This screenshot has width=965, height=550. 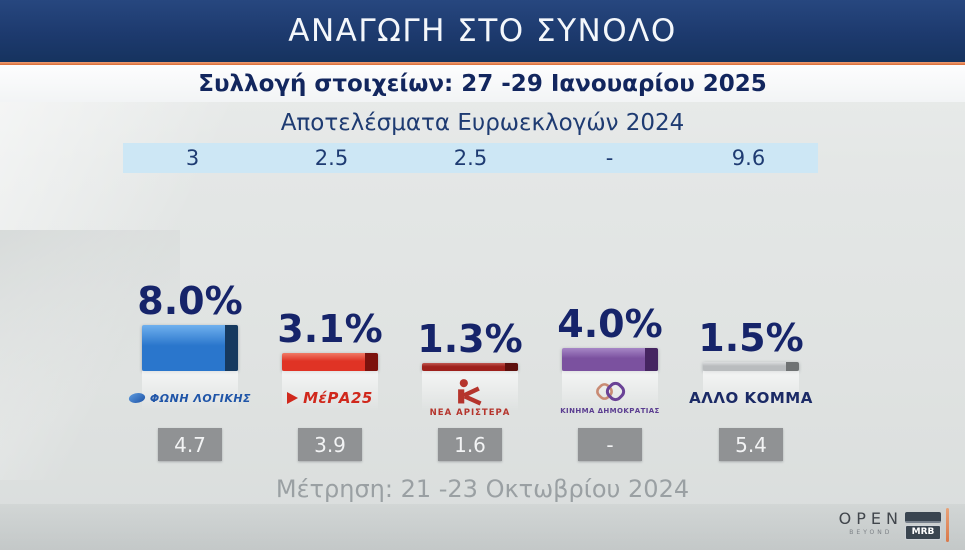 What do you see at coordinates (482, 63) in the screenshot?
I see `accent-divider` at bounding box center [482, 63].